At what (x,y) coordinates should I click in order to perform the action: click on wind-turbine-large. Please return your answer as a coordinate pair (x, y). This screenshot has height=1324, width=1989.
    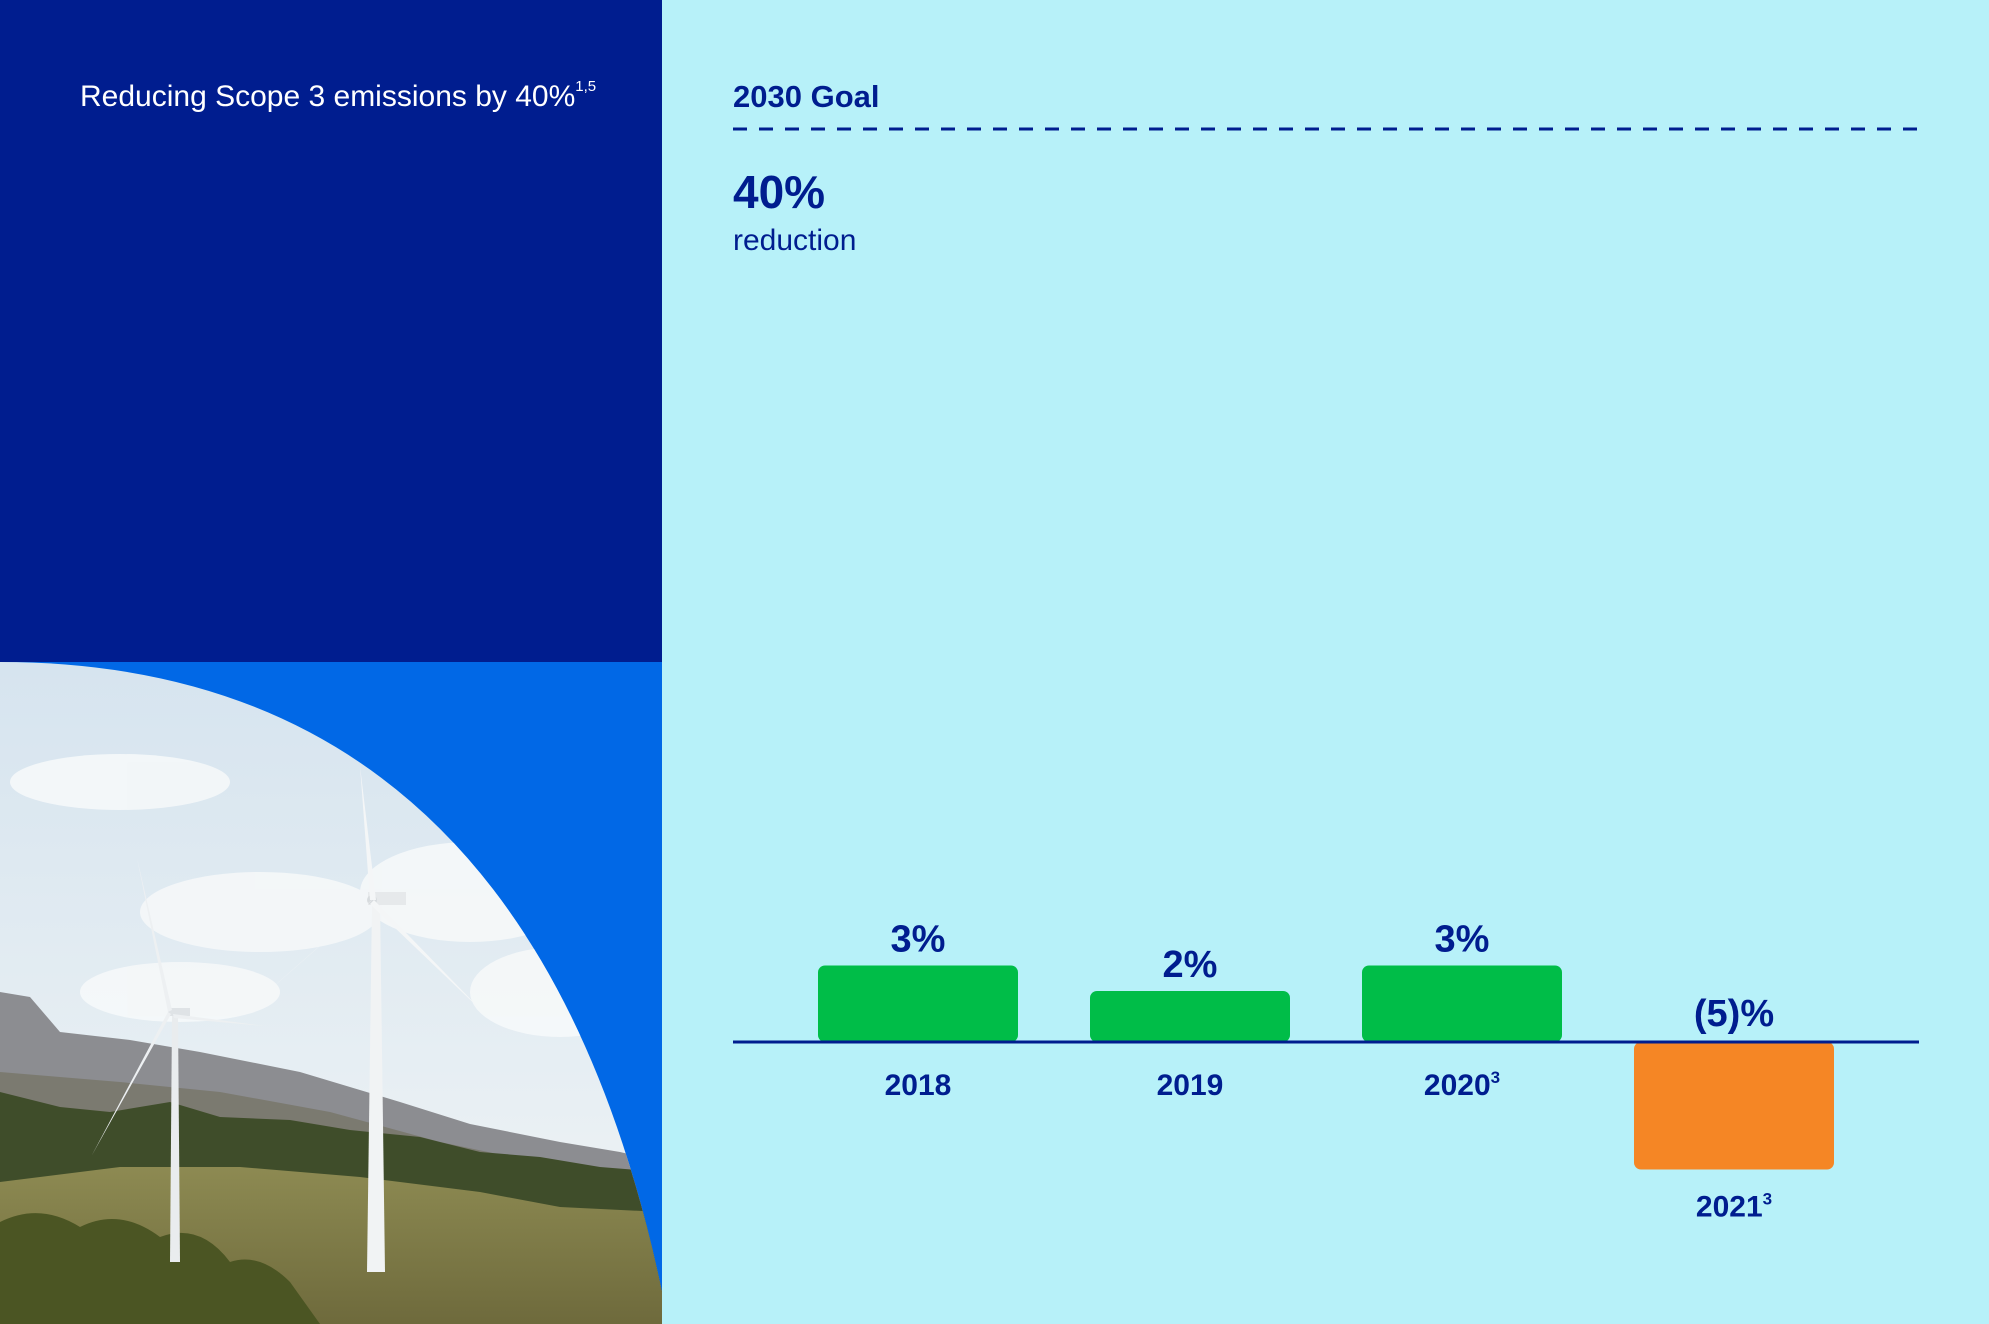
    Looking at the image, I should click on (354, 1019).